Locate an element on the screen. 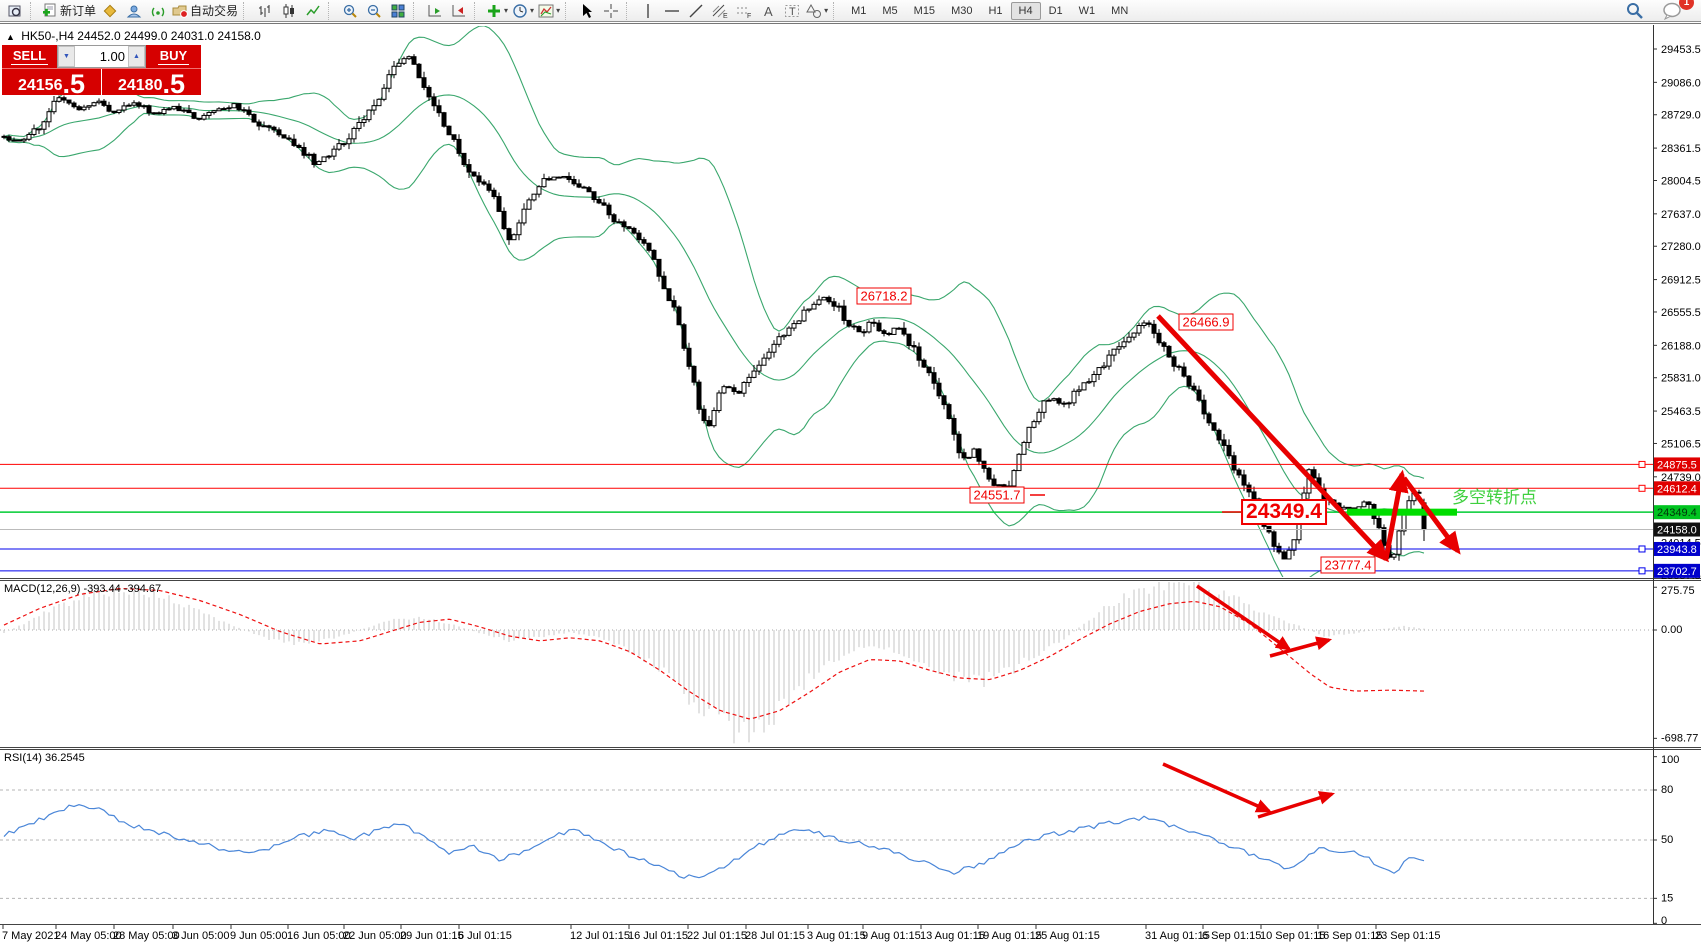  candlestick-chart-icon is located at coordinates (289, 10).